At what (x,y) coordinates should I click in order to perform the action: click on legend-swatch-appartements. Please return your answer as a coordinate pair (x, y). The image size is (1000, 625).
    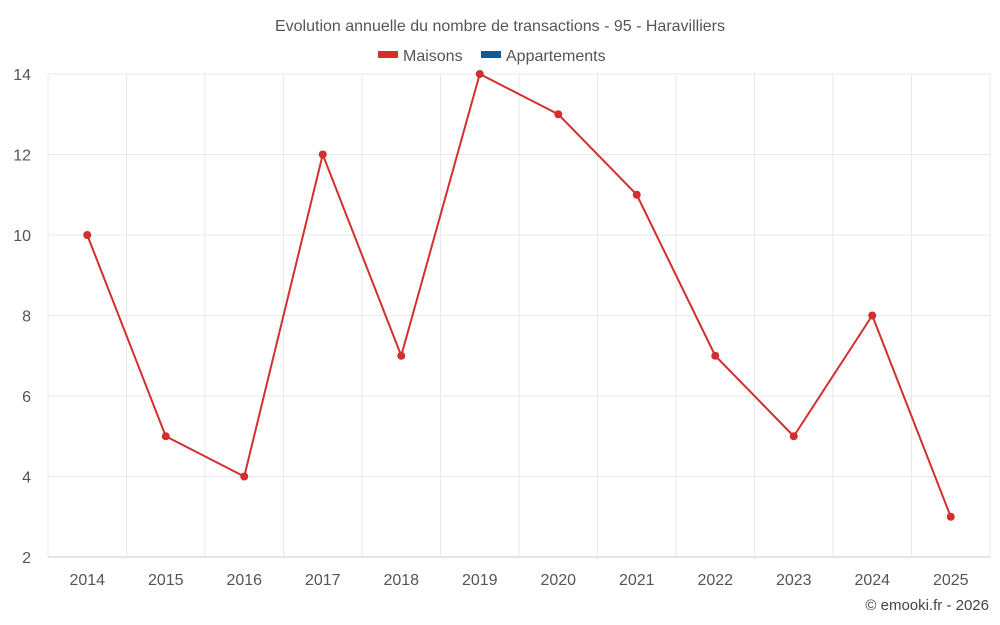
    Looking at the image, I should click on (491, 54).